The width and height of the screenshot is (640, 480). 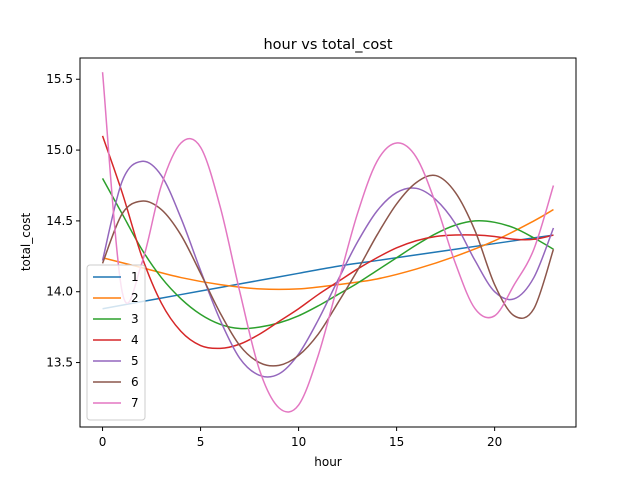 I want to click on y-tick-label: 14.5, so click(x=59, y=221).